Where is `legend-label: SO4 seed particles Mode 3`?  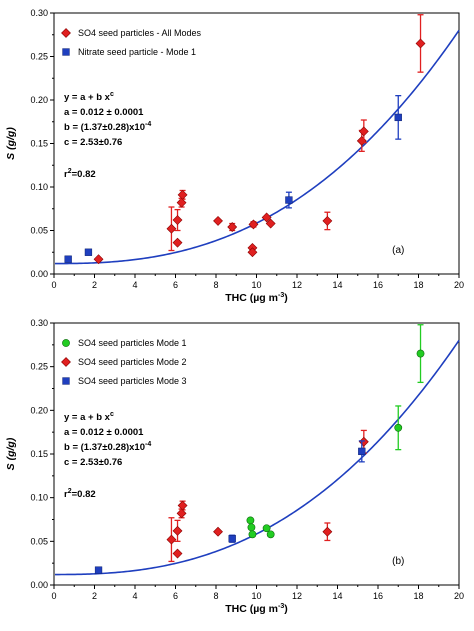
legend-label: SO4 seed particles Mode 3 is located at coordinates (132, 381).